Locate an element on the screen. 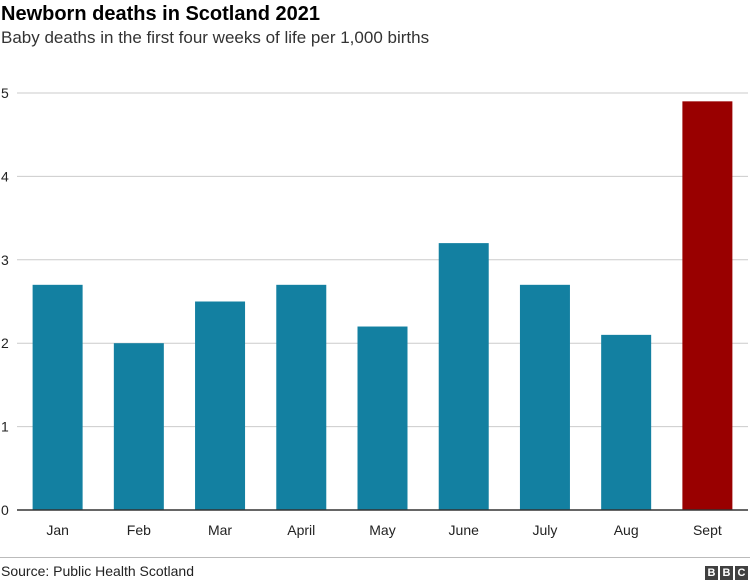 The image size is (750, 584). x-tick-label: Mar is located at coordinates (220, 530).